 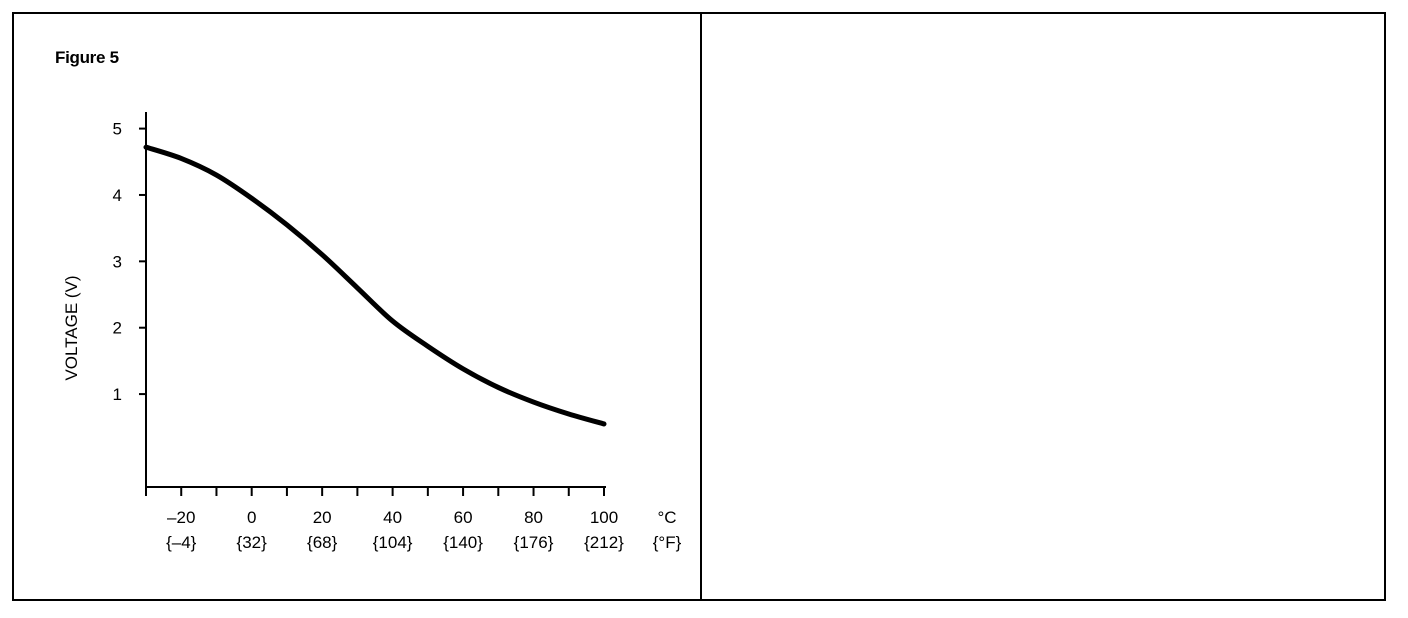 What do you see at coordinates (322, 517) in the screenshot?
I see `x-tick-label: 20` at bounding box center [322, 517].